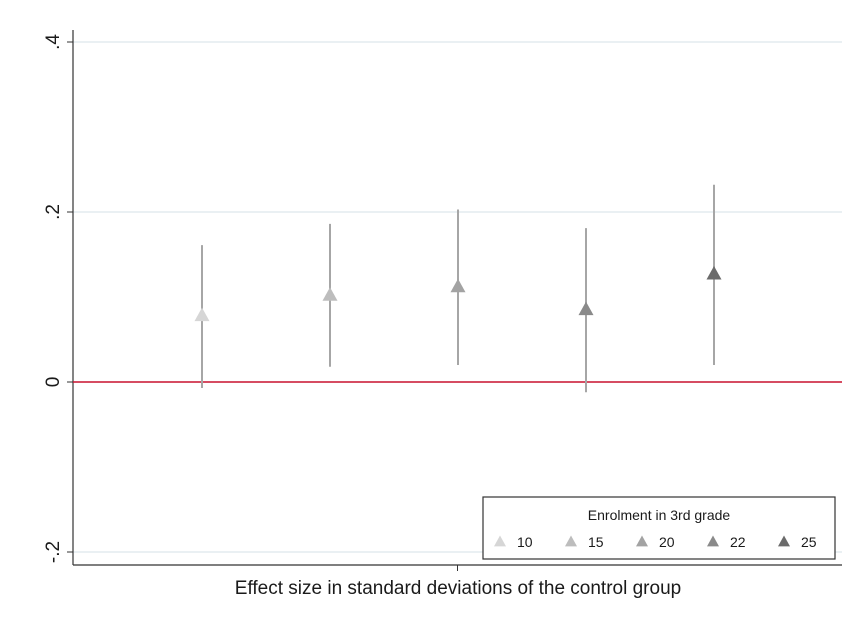 This screenshot has height=629, width=852. Describe the element at coordinates (809, 542) in the screenshot. I see `legend-label: 25` at that location.